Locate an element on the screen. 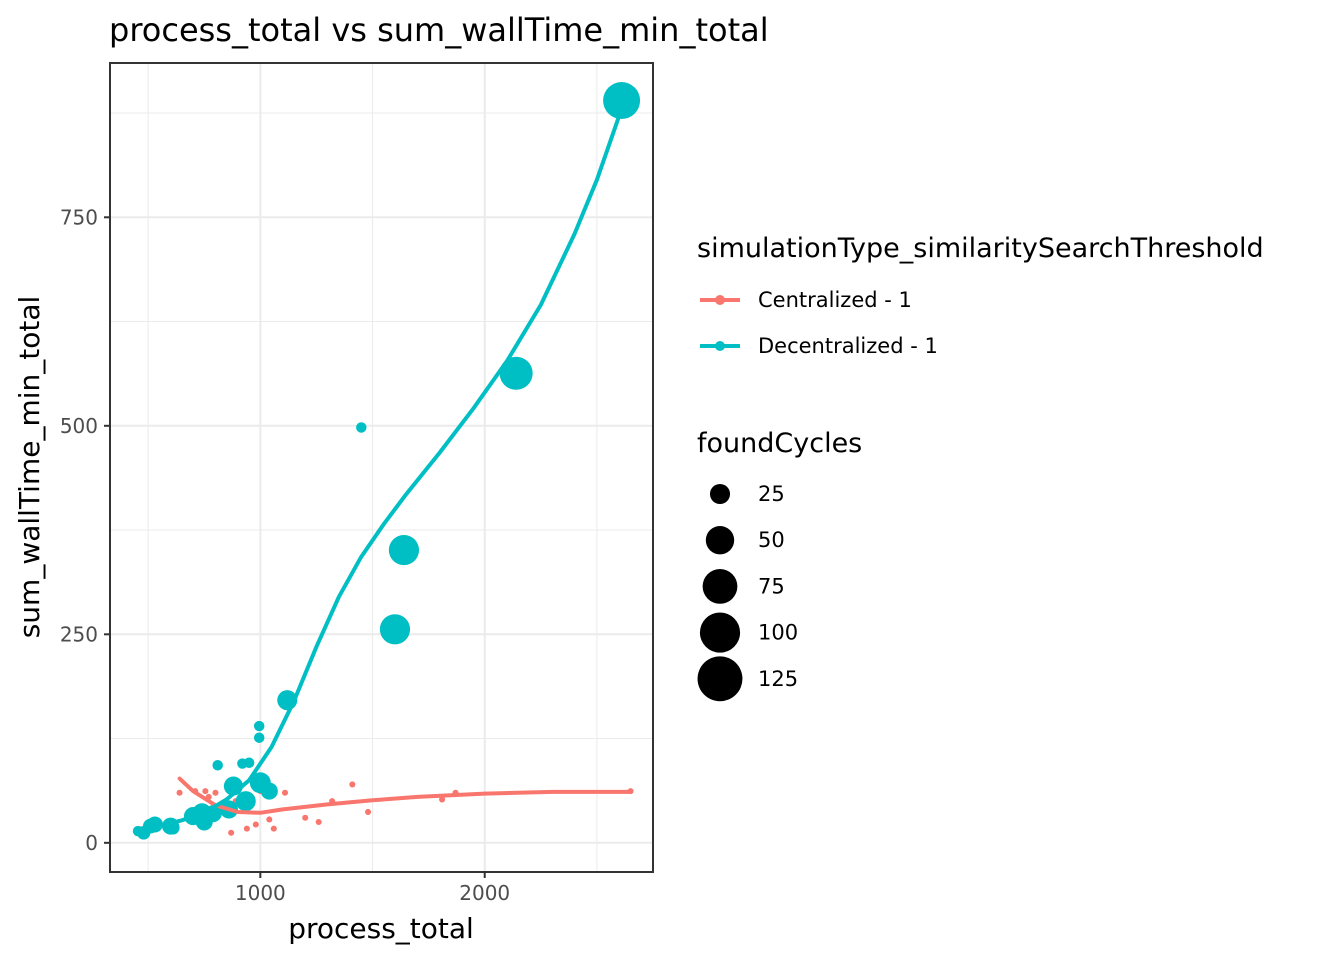 The width and height of the screenshot is (1344, 960). size-legend-label: 25 is located at coordinates (771, 494).